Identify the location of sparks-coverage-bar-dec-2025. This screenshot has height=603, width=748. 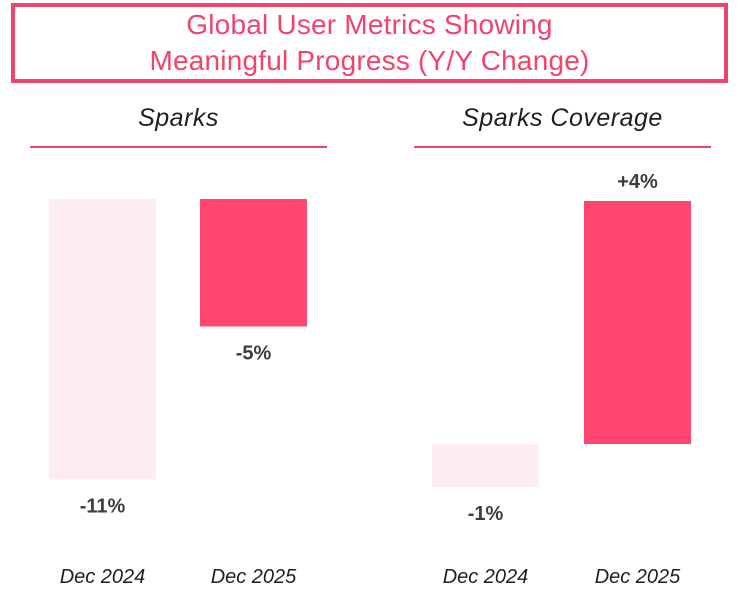
(637, 322).